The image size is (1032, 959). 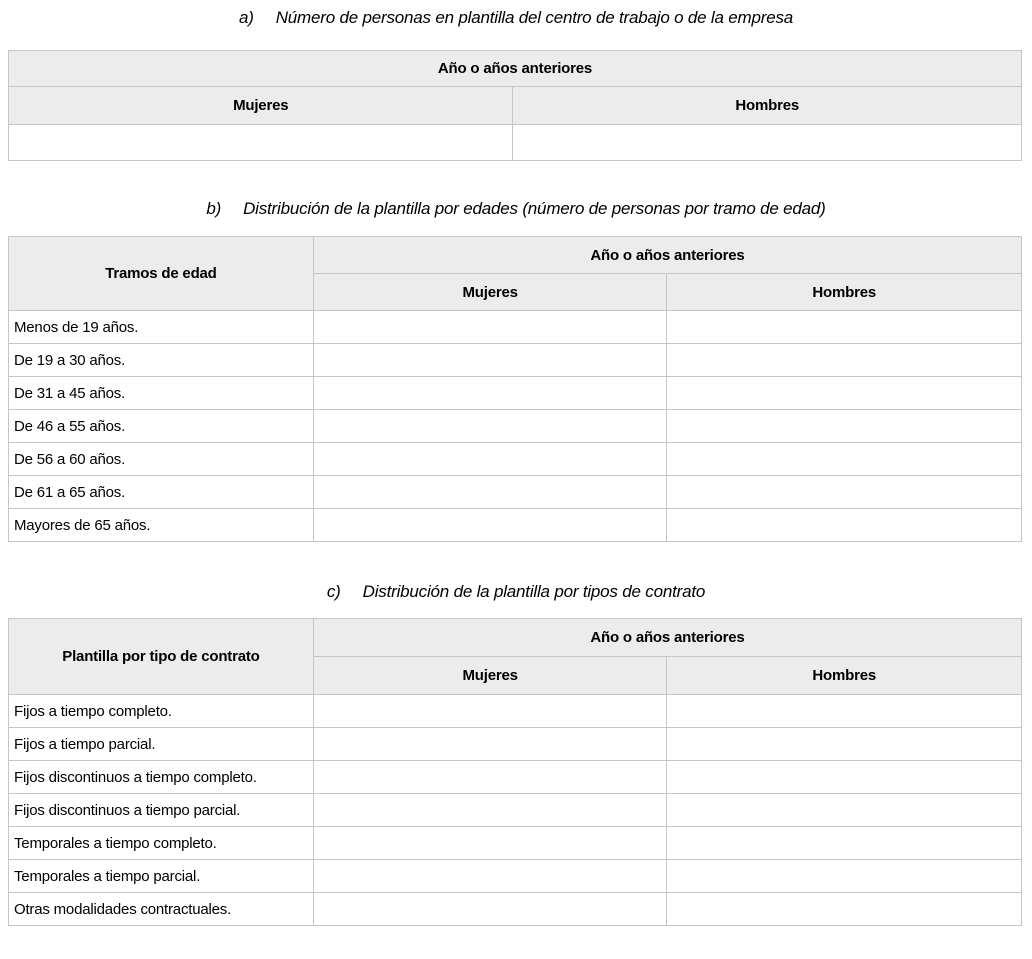 What do you see at coordinates (161, 744) in the screenshot?
I see `row-label-cell: Fijos a tiempo parcial.` at bounding box center [161, 744].